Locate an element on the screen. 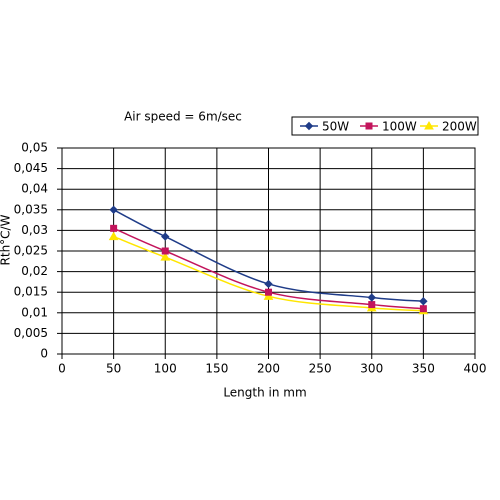 The image size is (500, 500). legend-label: 100W is located at coordinates (399, 127).